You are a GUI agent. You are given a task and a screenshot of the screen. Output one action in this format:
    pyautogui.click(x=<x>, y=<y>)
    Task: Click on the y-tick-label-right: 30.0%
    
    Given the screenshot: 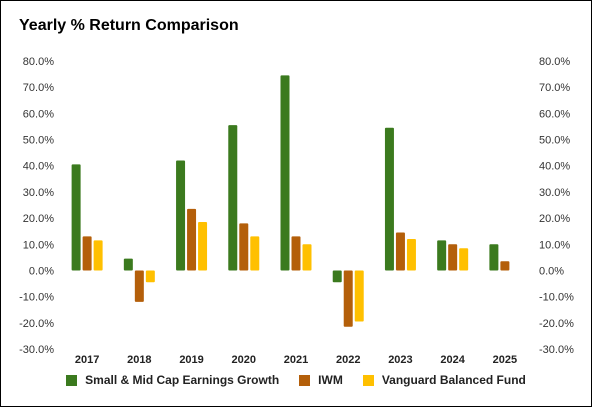 What is the action you would take?
    pyautogui.click(x=554, y=193)
    